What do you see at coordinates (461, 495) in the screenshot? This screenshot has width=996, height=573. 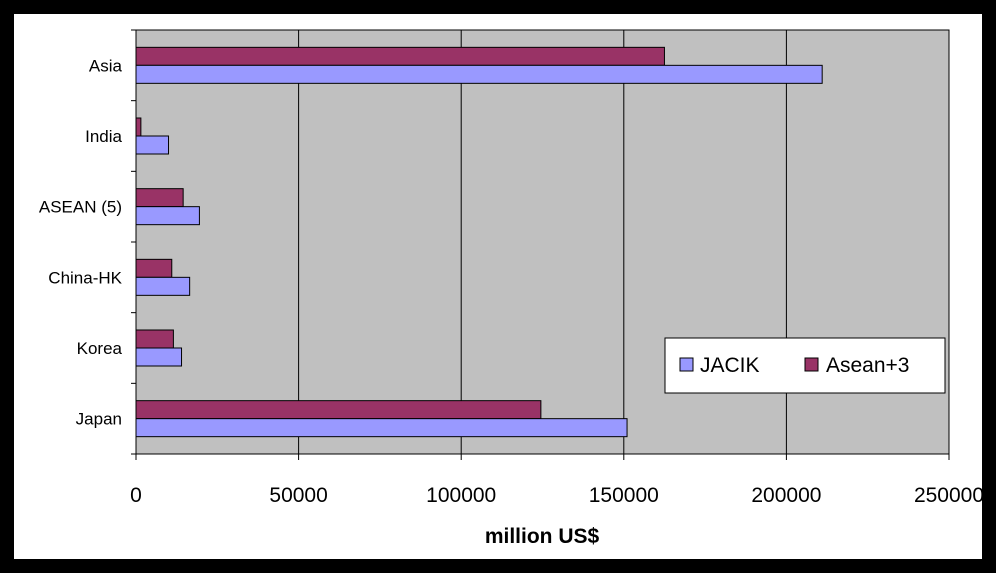 I see `x-tick-label: 100000` at bounding box center [461, 495].